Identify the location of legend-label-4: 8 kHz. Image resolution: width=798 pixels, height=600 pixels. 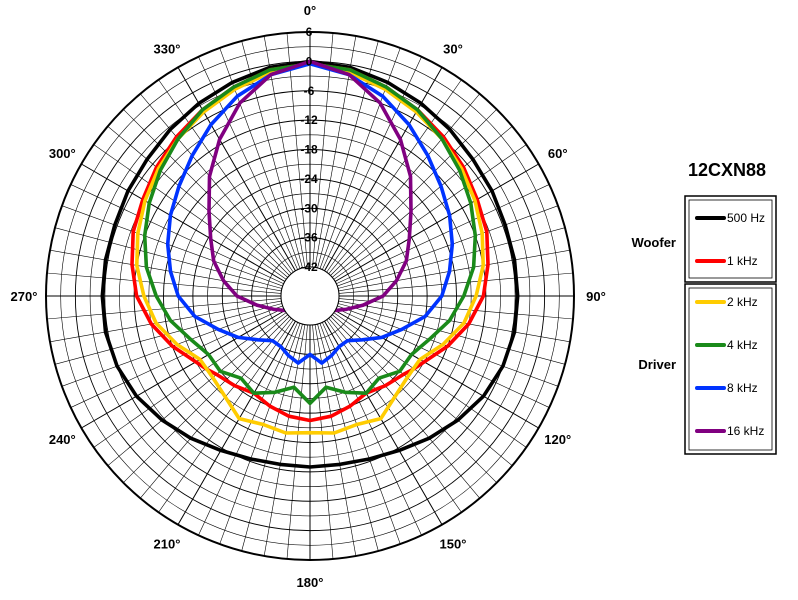
(742, 388).